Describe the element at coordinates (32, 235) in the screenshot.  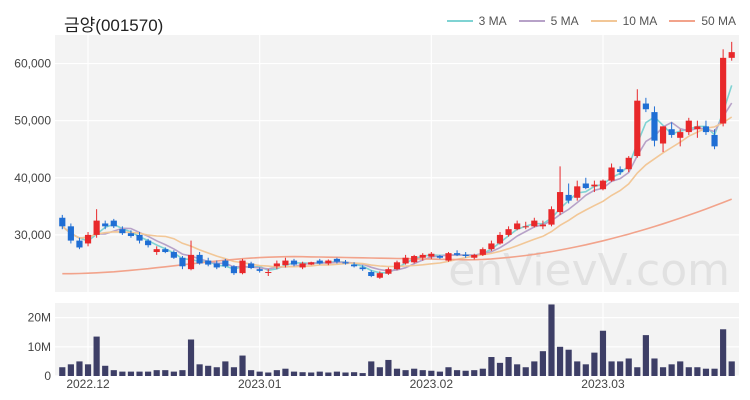
I see `price-tick-label: 30,000` at that location.